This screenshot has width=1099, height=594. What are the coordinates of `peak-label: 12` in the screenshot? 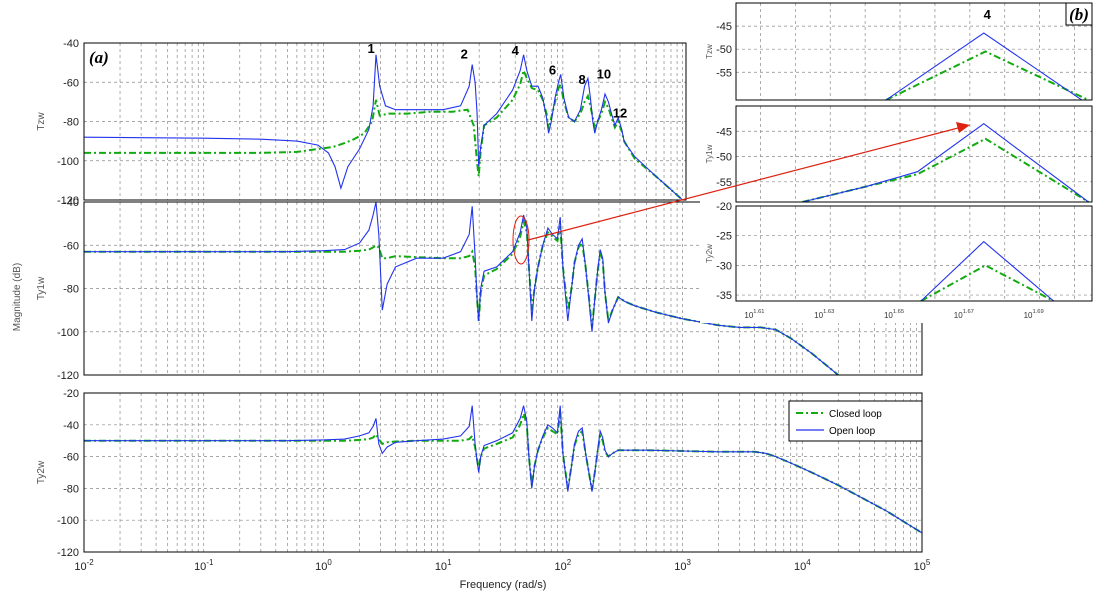 It's located at (620, 113).